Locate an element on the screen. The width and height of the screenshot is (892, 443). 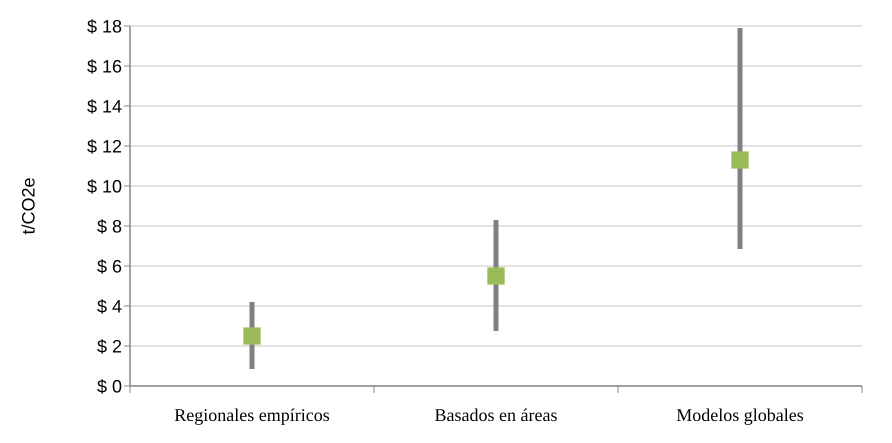
y-tick-label: $ 14 is located at coordinates (104, 106).